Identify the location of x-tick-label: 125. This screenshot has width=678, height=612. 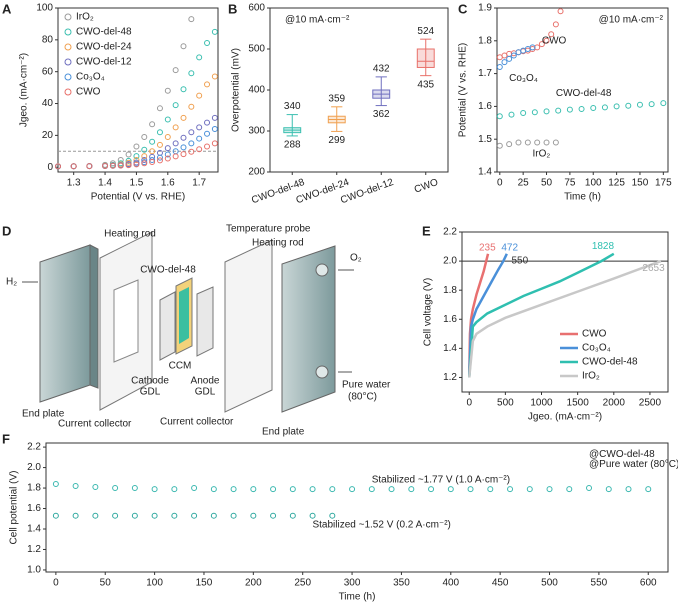
(616, 183).